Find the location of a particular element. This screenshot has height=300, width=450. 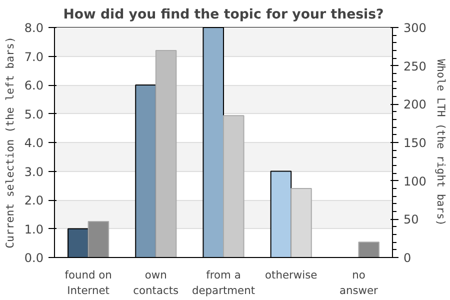

y-tick-label: 3.0 is located at coordinates (34, 171).